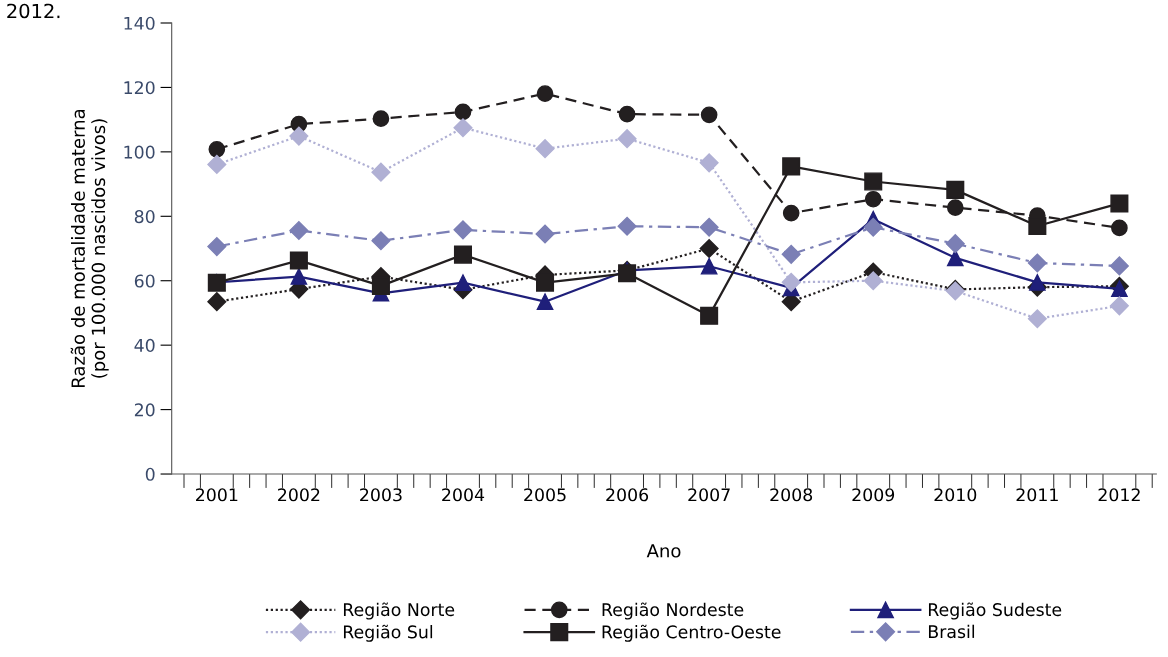 This screenshot has height=657, width=1168. I want to click on legend-label: Região Norte, so click(399, 611).